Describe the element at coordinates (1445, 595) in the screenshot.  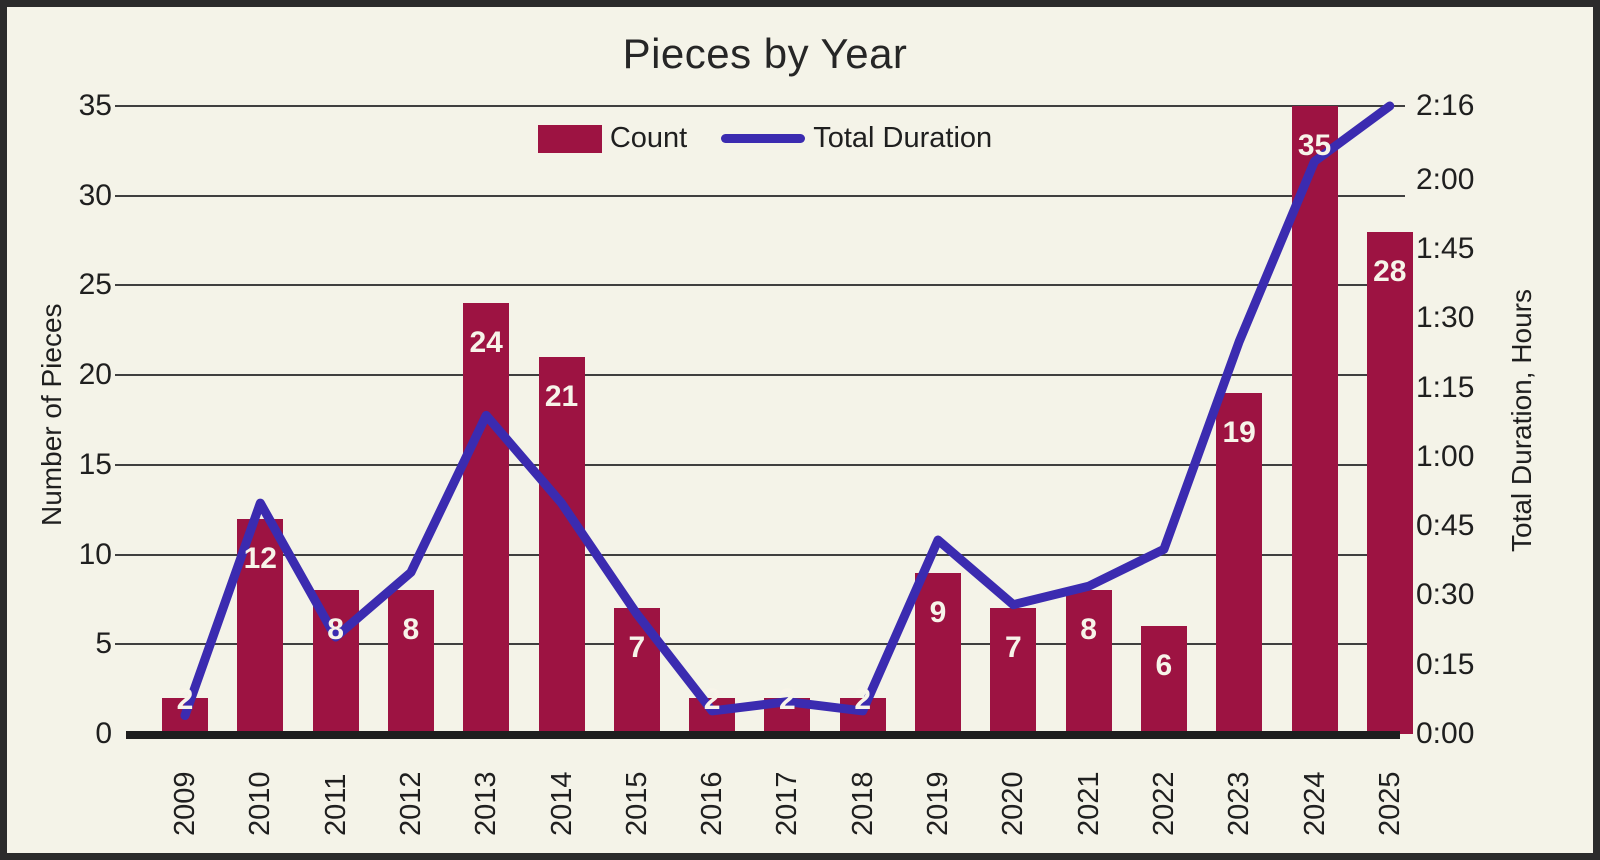
I see `right-tick-label: 0:30` at that location.